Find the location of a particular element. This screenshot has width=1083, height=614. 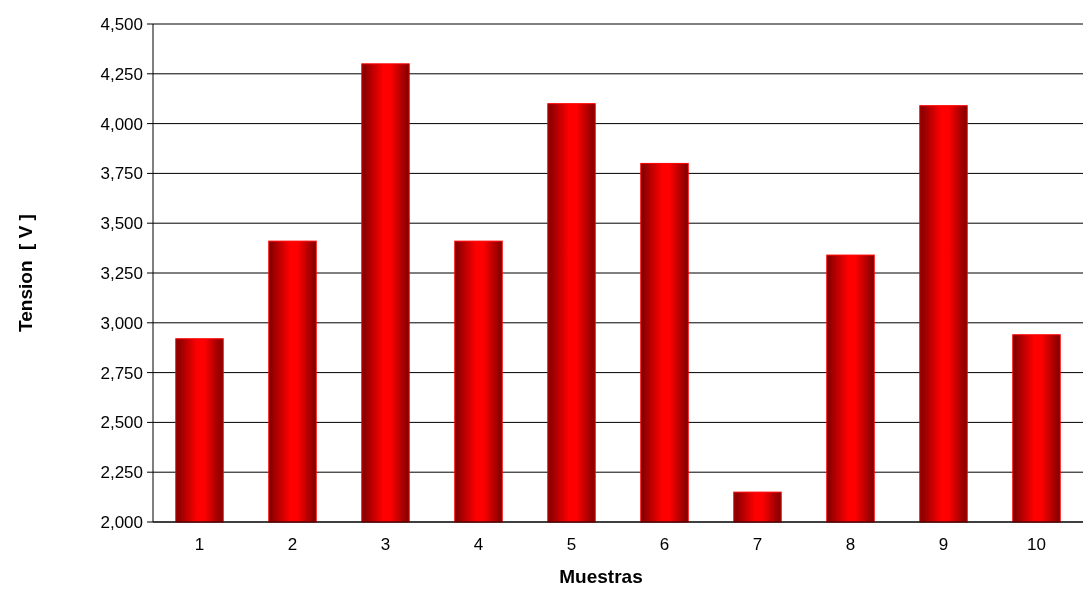

x-tick-label: 1 is located at coordinates (199, 544).